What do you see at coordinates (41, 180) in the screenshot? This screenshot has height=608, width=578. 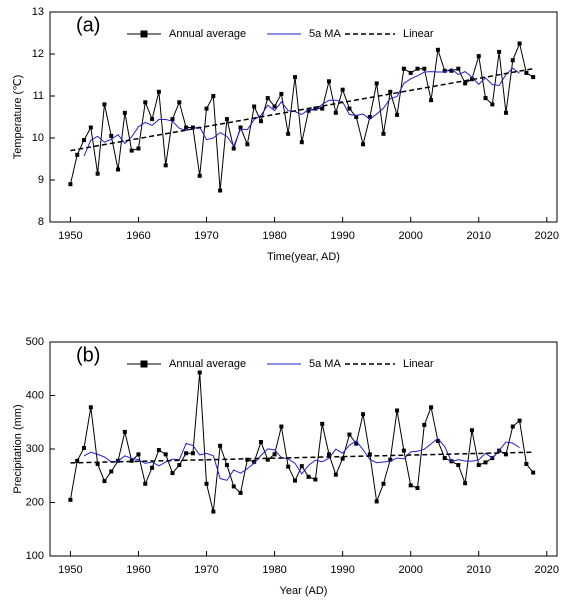 I see `y-tick-label: 9` at bounding box center [41, 180].